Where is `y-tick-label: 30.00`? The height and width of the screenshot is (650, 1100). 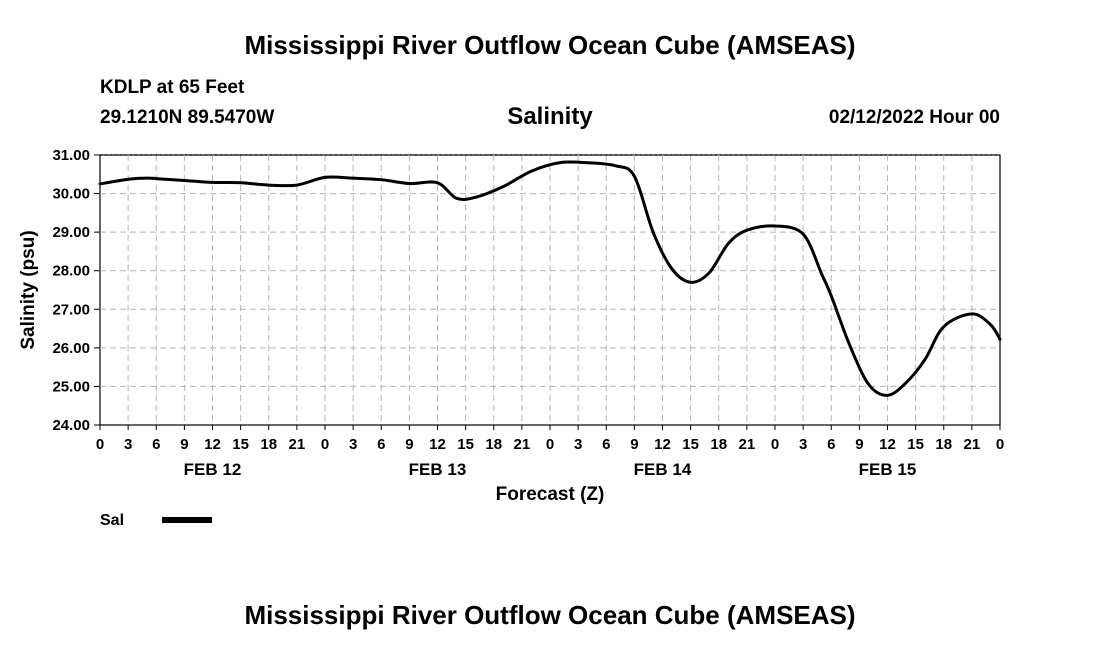
y-tick-label: 30.00 is located at coordinates (71, 194).